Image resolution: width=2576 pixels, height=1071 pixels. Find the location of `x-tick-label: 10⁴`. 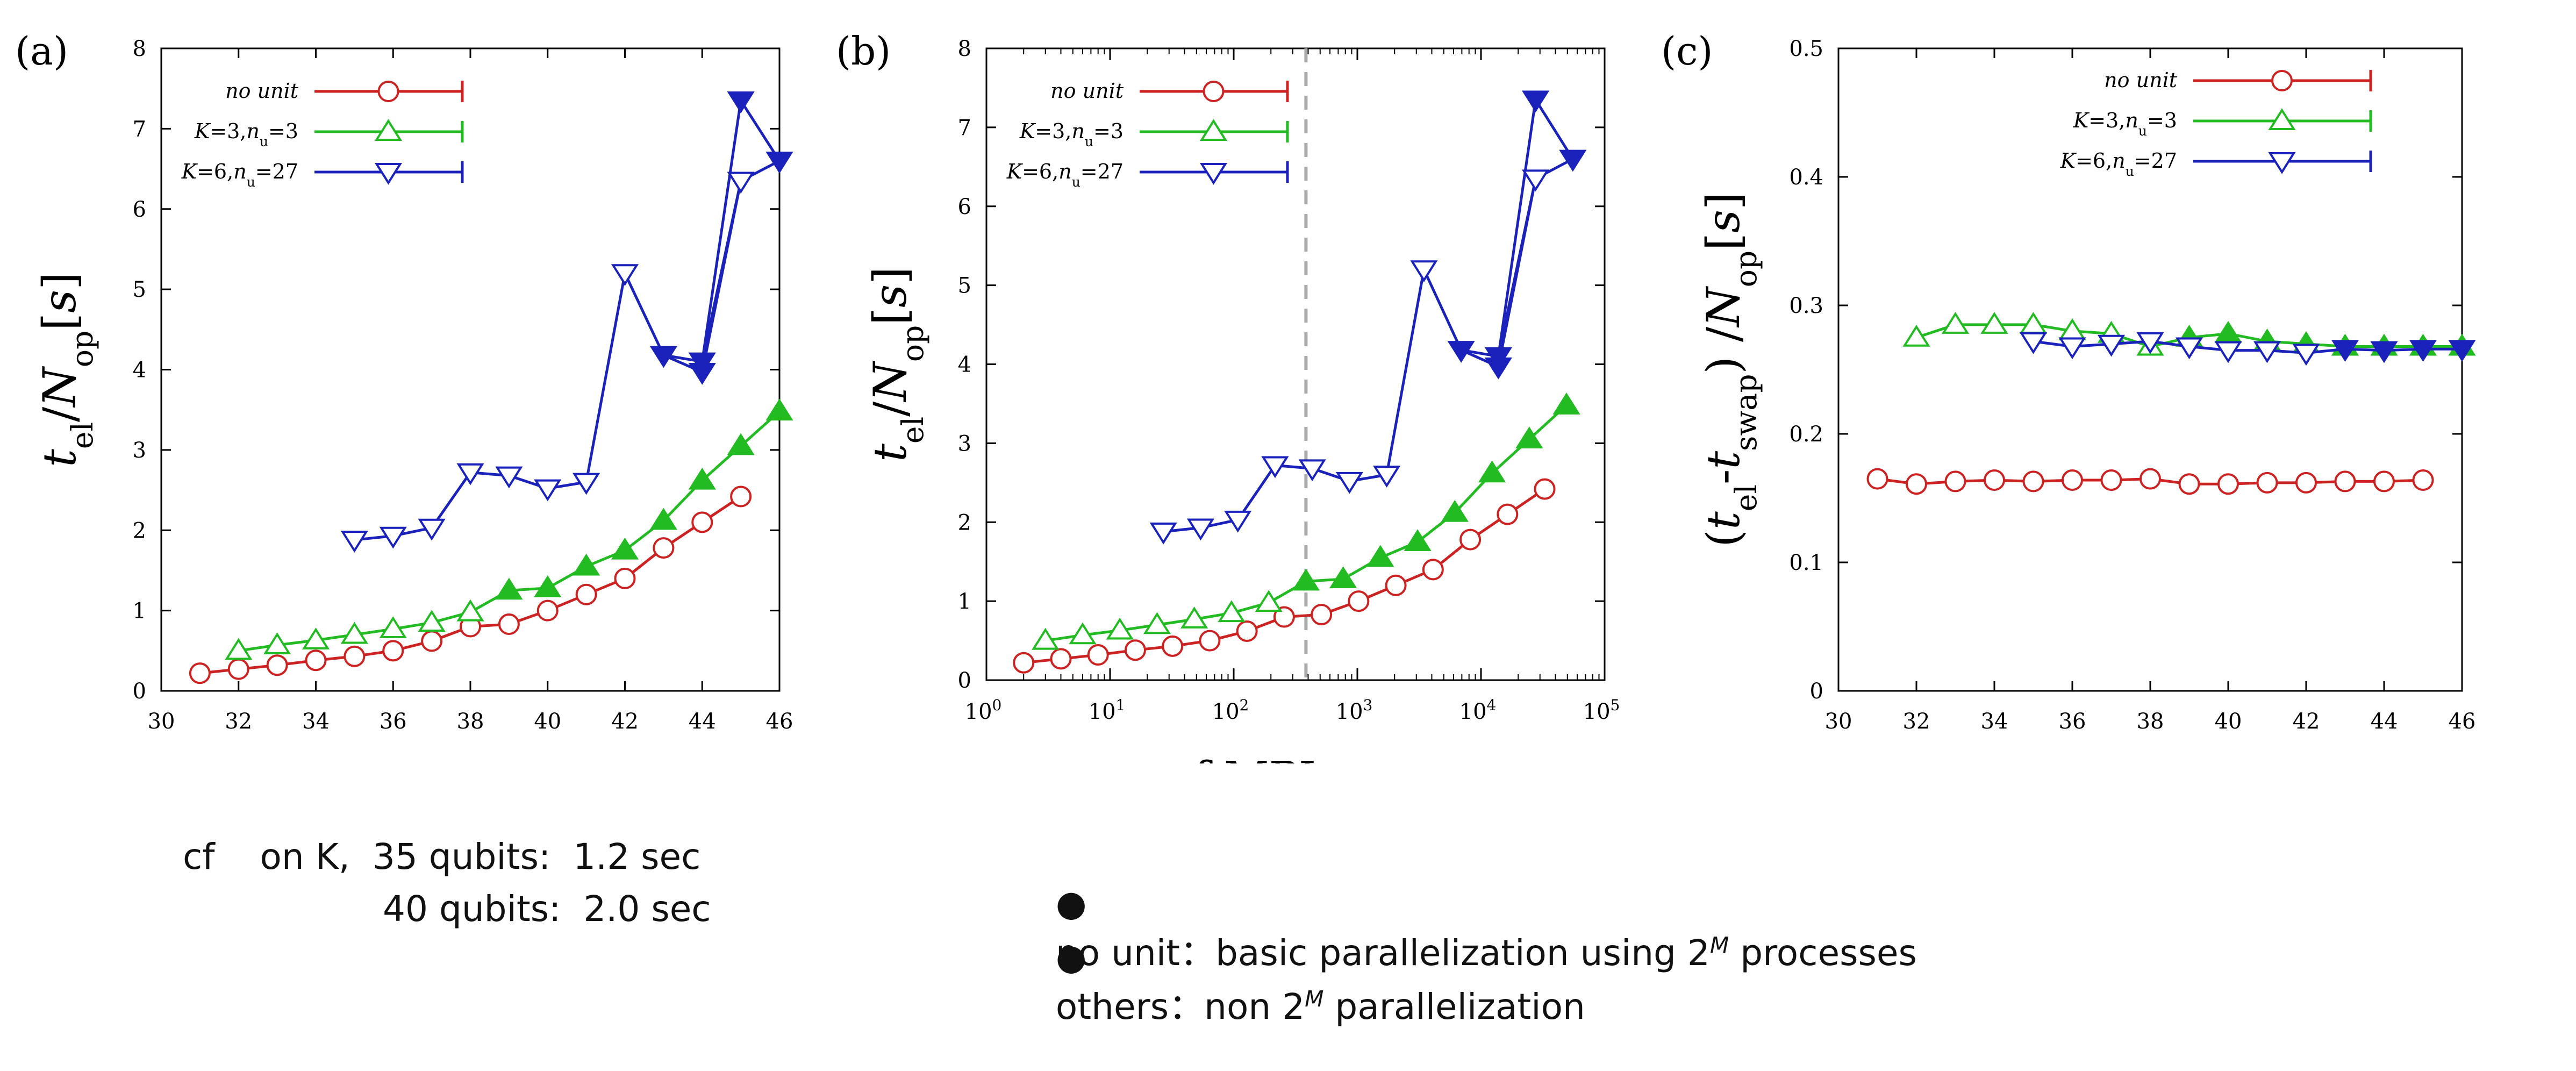

x-tick-label: 10⁴ is located at coordinates (1478, 710).